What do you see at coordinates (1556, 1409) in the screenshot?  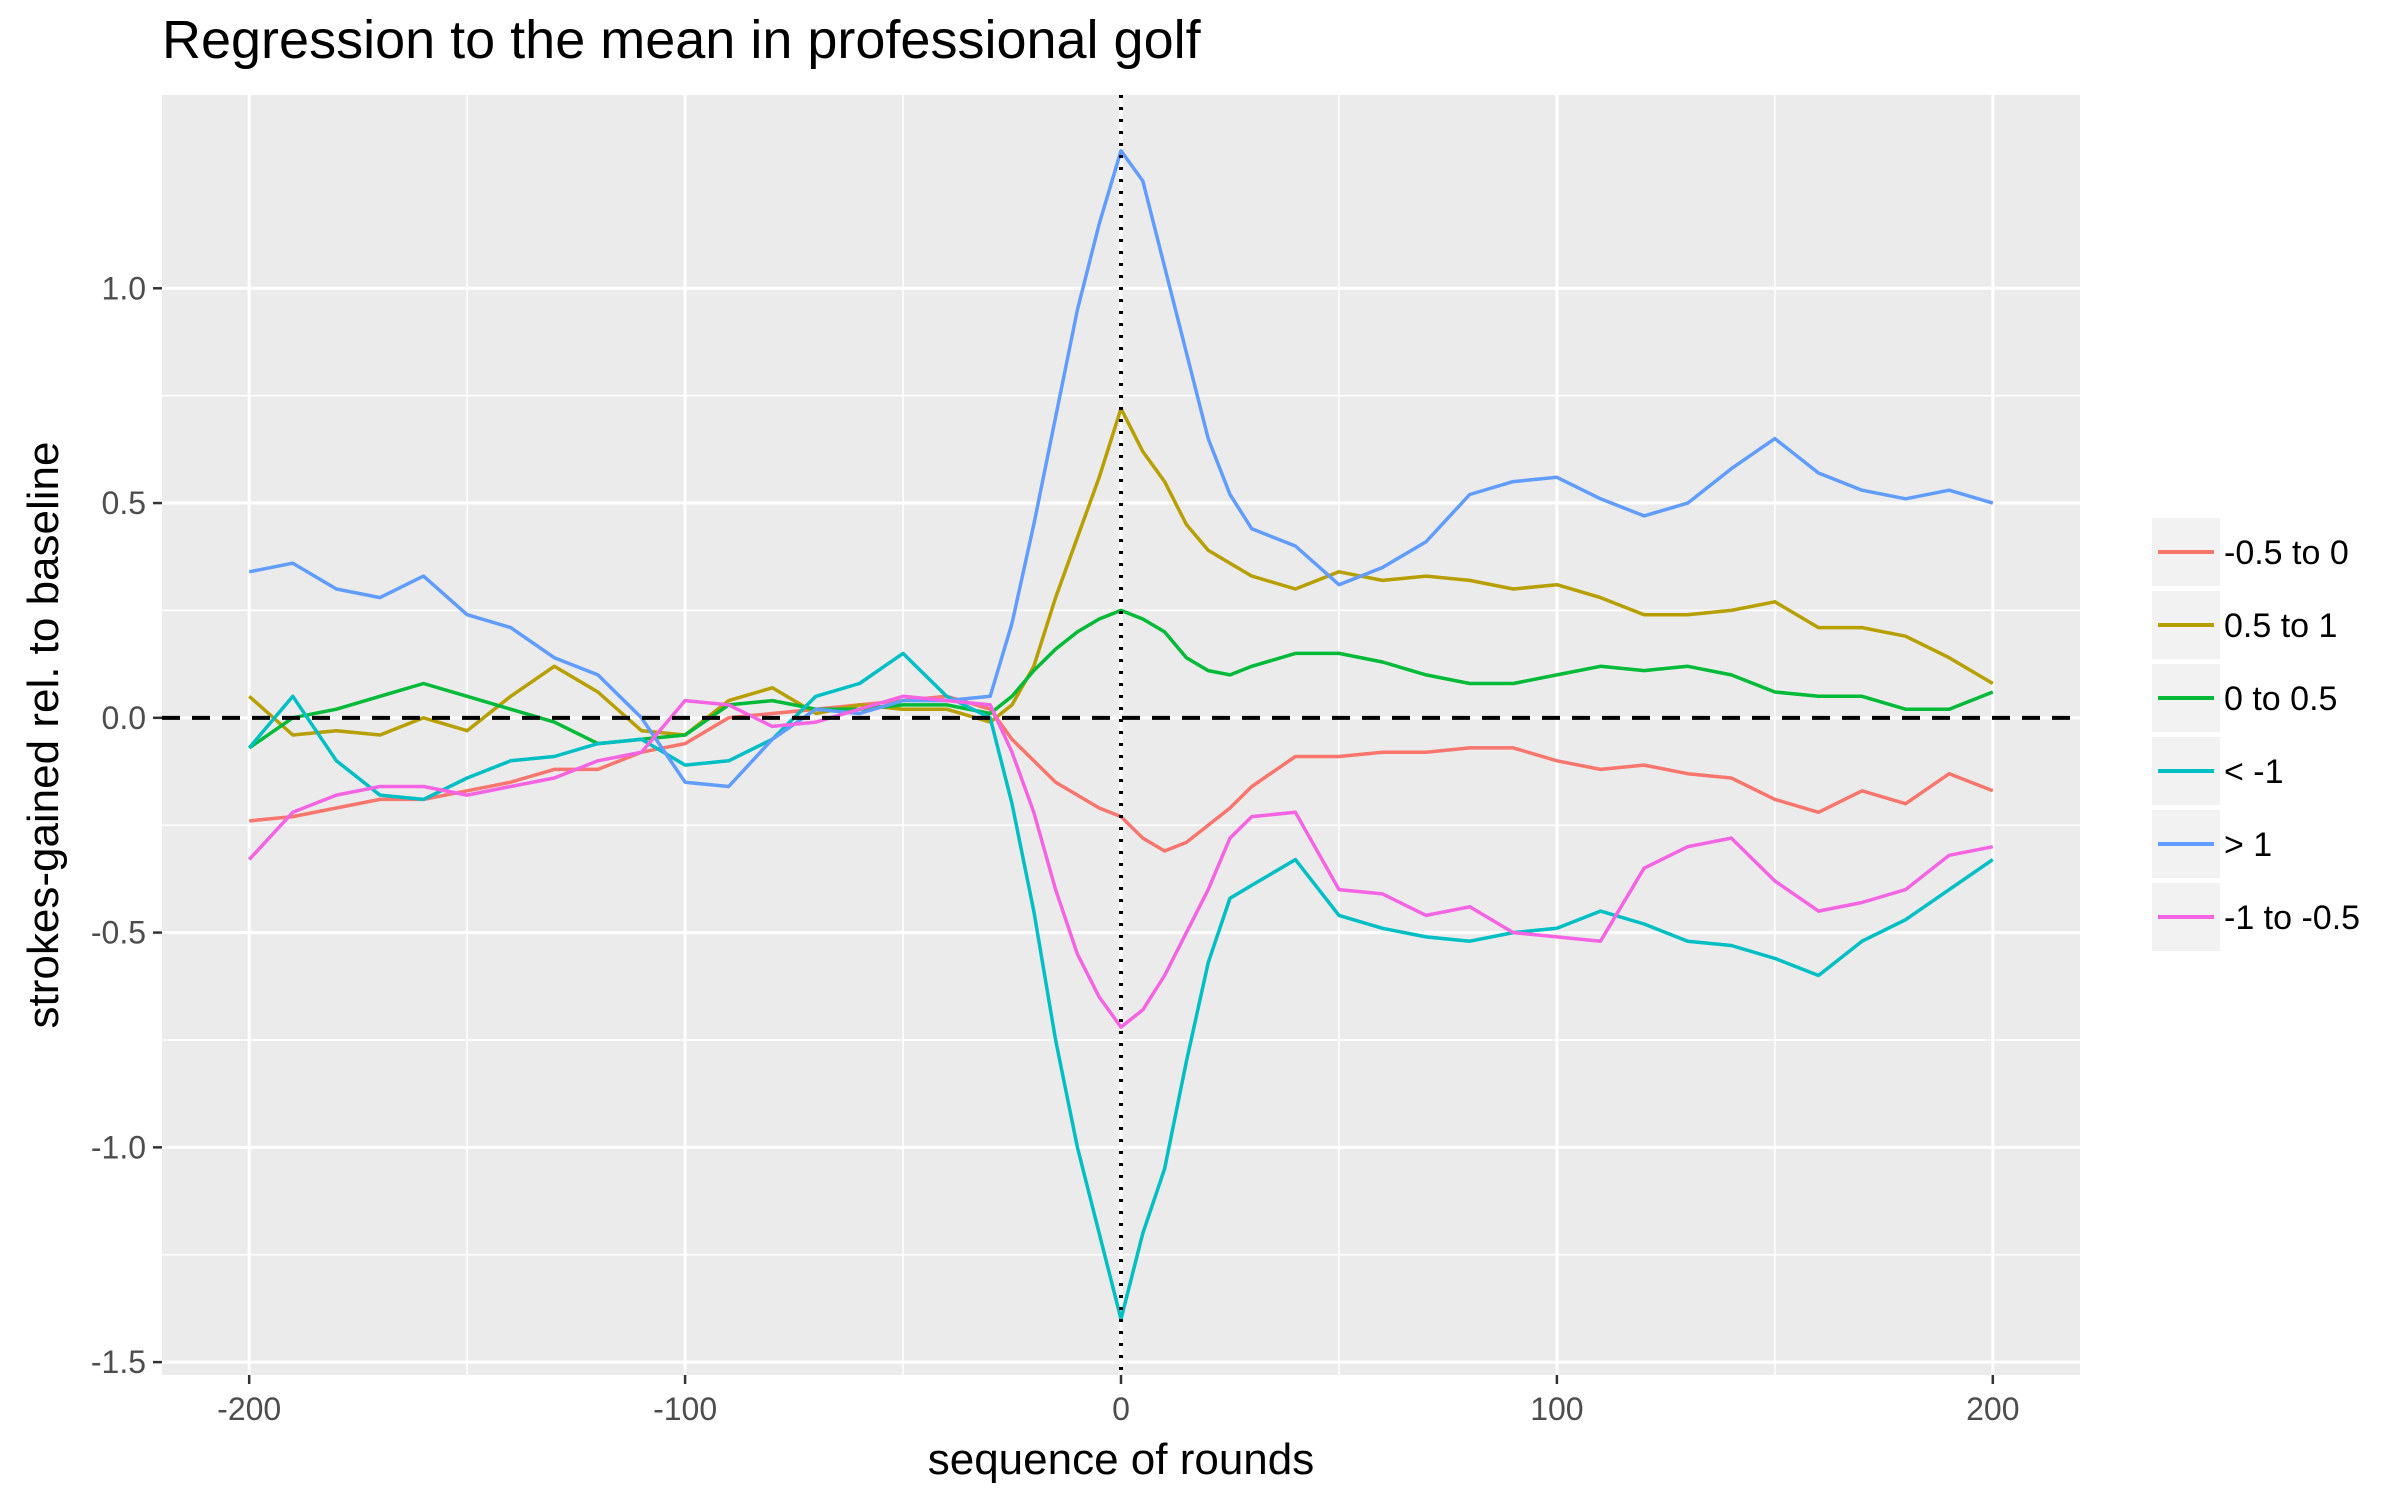 I see `x-tick-label: 100` at bounding box center [1556, 1409].